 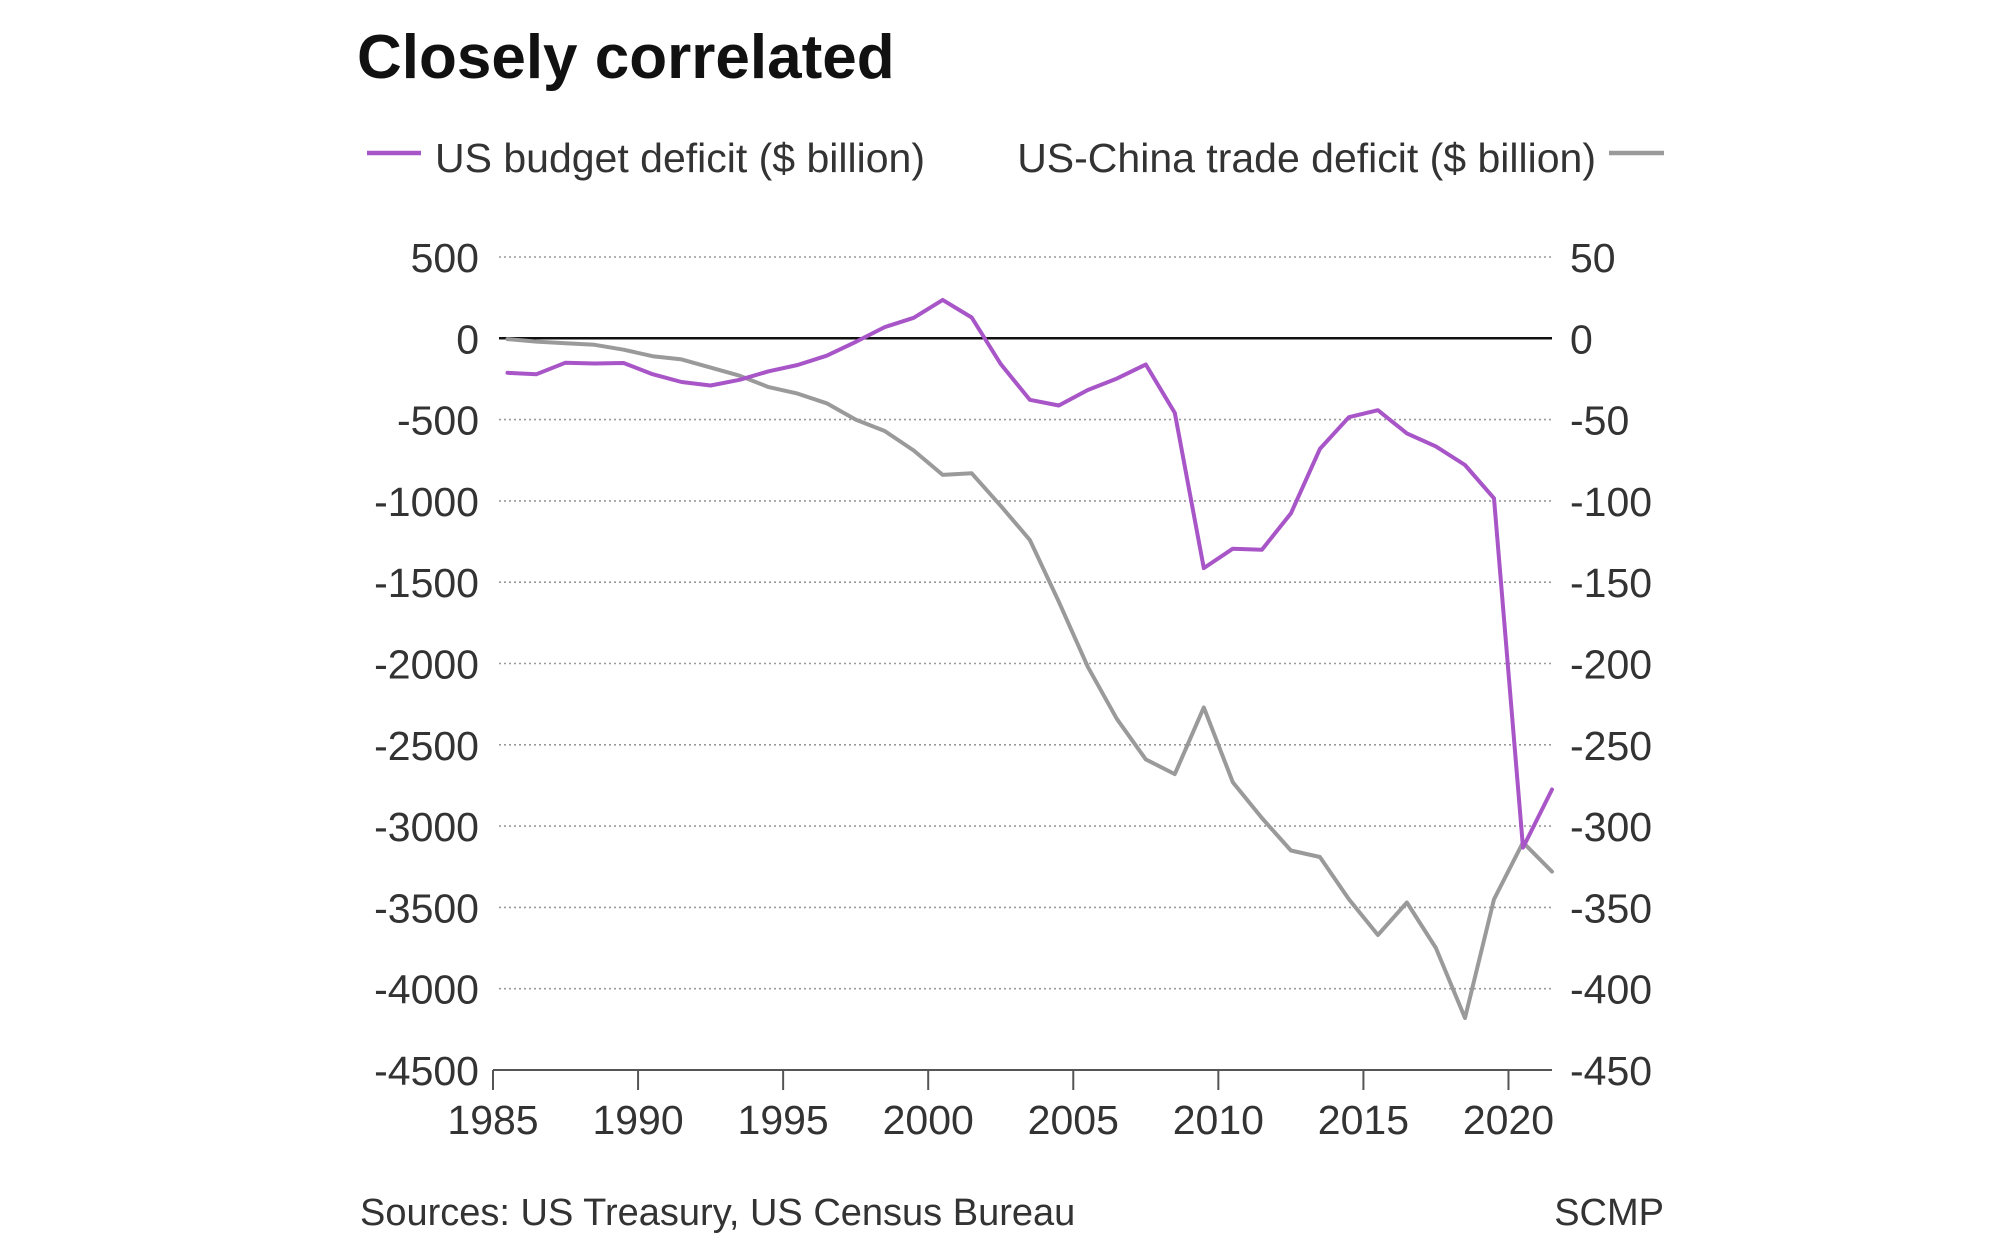 I want to click on right-tick-label: 50, so click(x=1593, y=258).